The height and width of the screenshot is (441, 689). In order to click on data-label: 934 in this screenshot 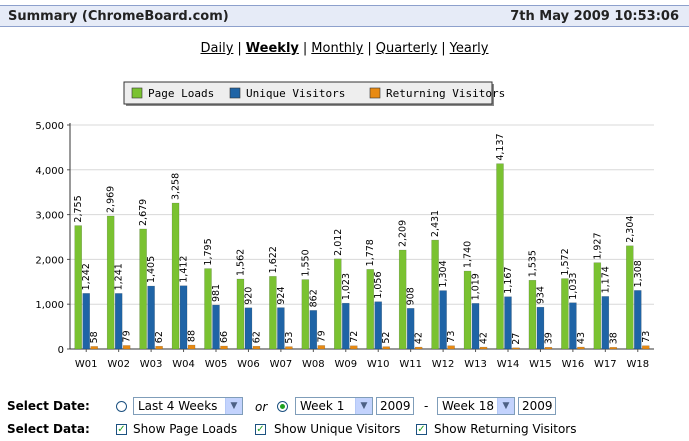, I will do `click(540, 295)`.